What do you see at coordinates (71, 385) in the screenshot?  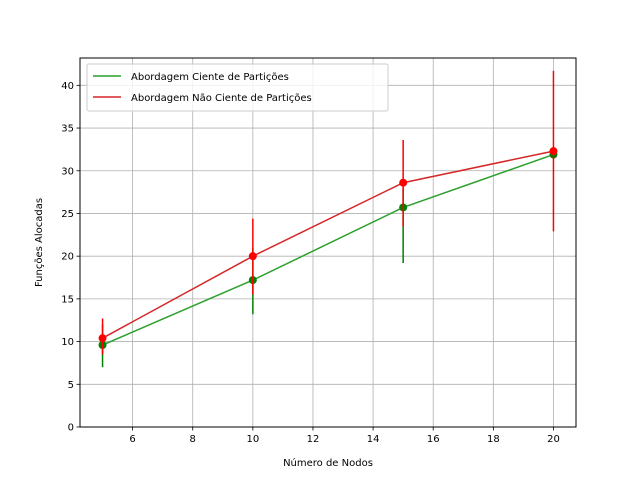 I see `y-tick-label: 5` at bounding box center [71, 385].